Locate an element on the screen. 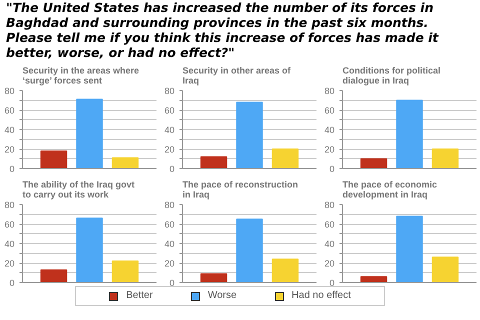  chart-subtitle: The ability of the Iraq govt to carry out its work is located at coordinates (78, 190).